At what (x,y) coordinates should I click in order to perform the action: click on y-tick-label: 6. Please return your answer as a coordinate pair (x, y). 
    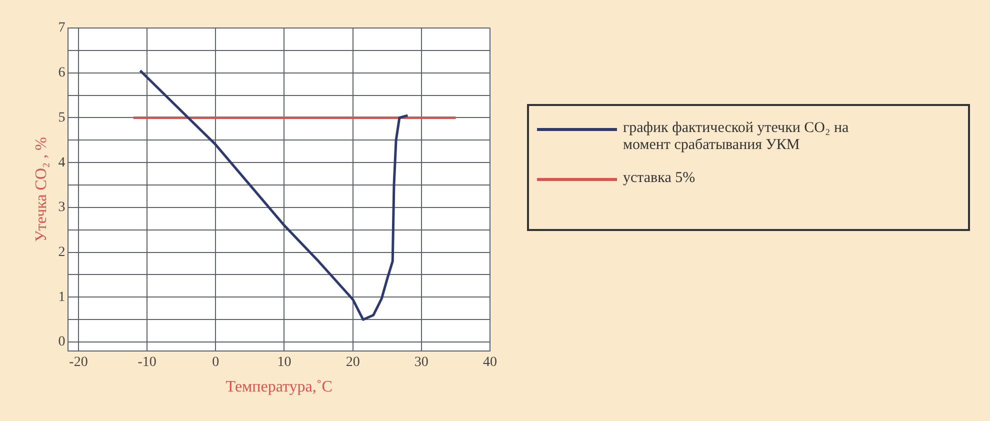
    Looking at the image, I should click on (62, 73).